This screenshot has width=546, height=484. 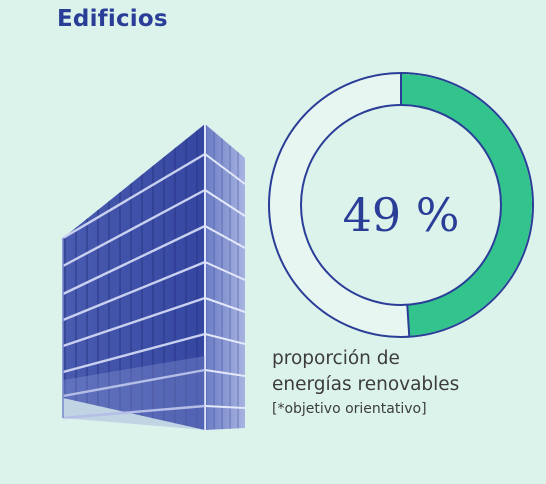 What do you see at coordinates (349, 409) in the screenshot?
I see `caption-note: [*objetivo orientativo]` at bounding box center [349, 409].